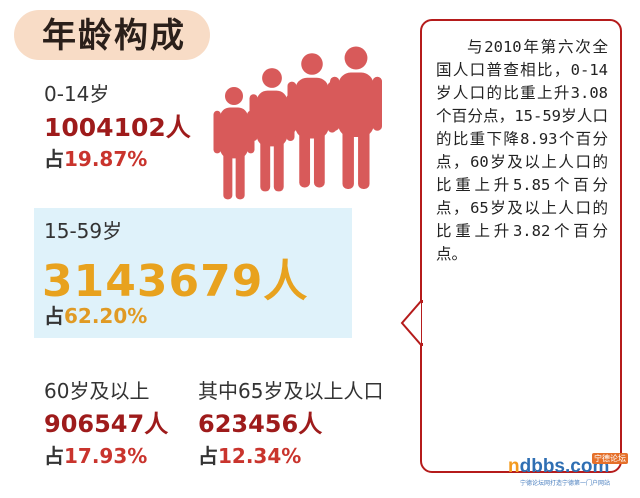 This screenshot has height=498, width=640. Describe the element at coordinates (106, 456) in the screenshot. I see `share-value: 17.93%` at that location.